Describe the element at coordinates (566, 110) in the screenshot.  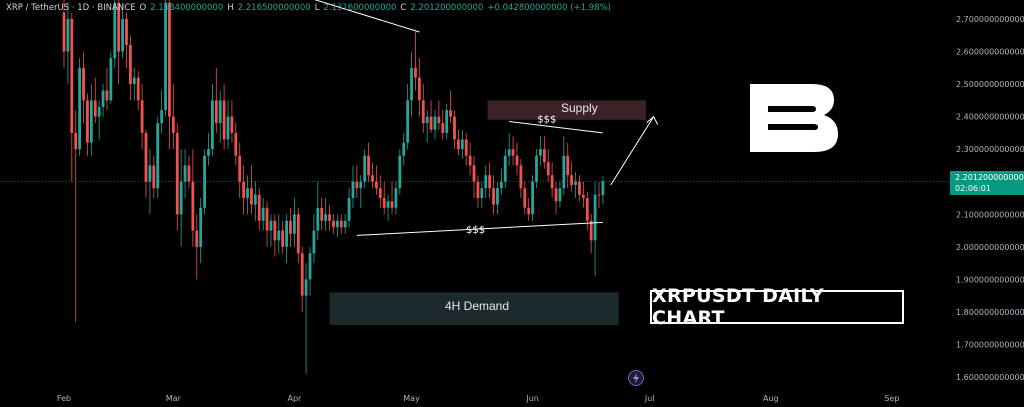
I see `supply-zone` at that location.